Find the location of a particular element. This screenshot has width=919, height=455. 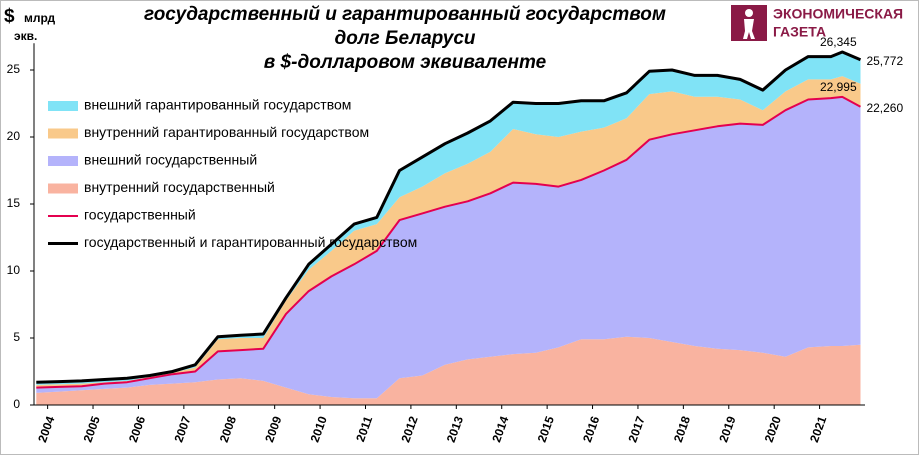

y-tick-label: 0 is located at coordinates (16, 404).